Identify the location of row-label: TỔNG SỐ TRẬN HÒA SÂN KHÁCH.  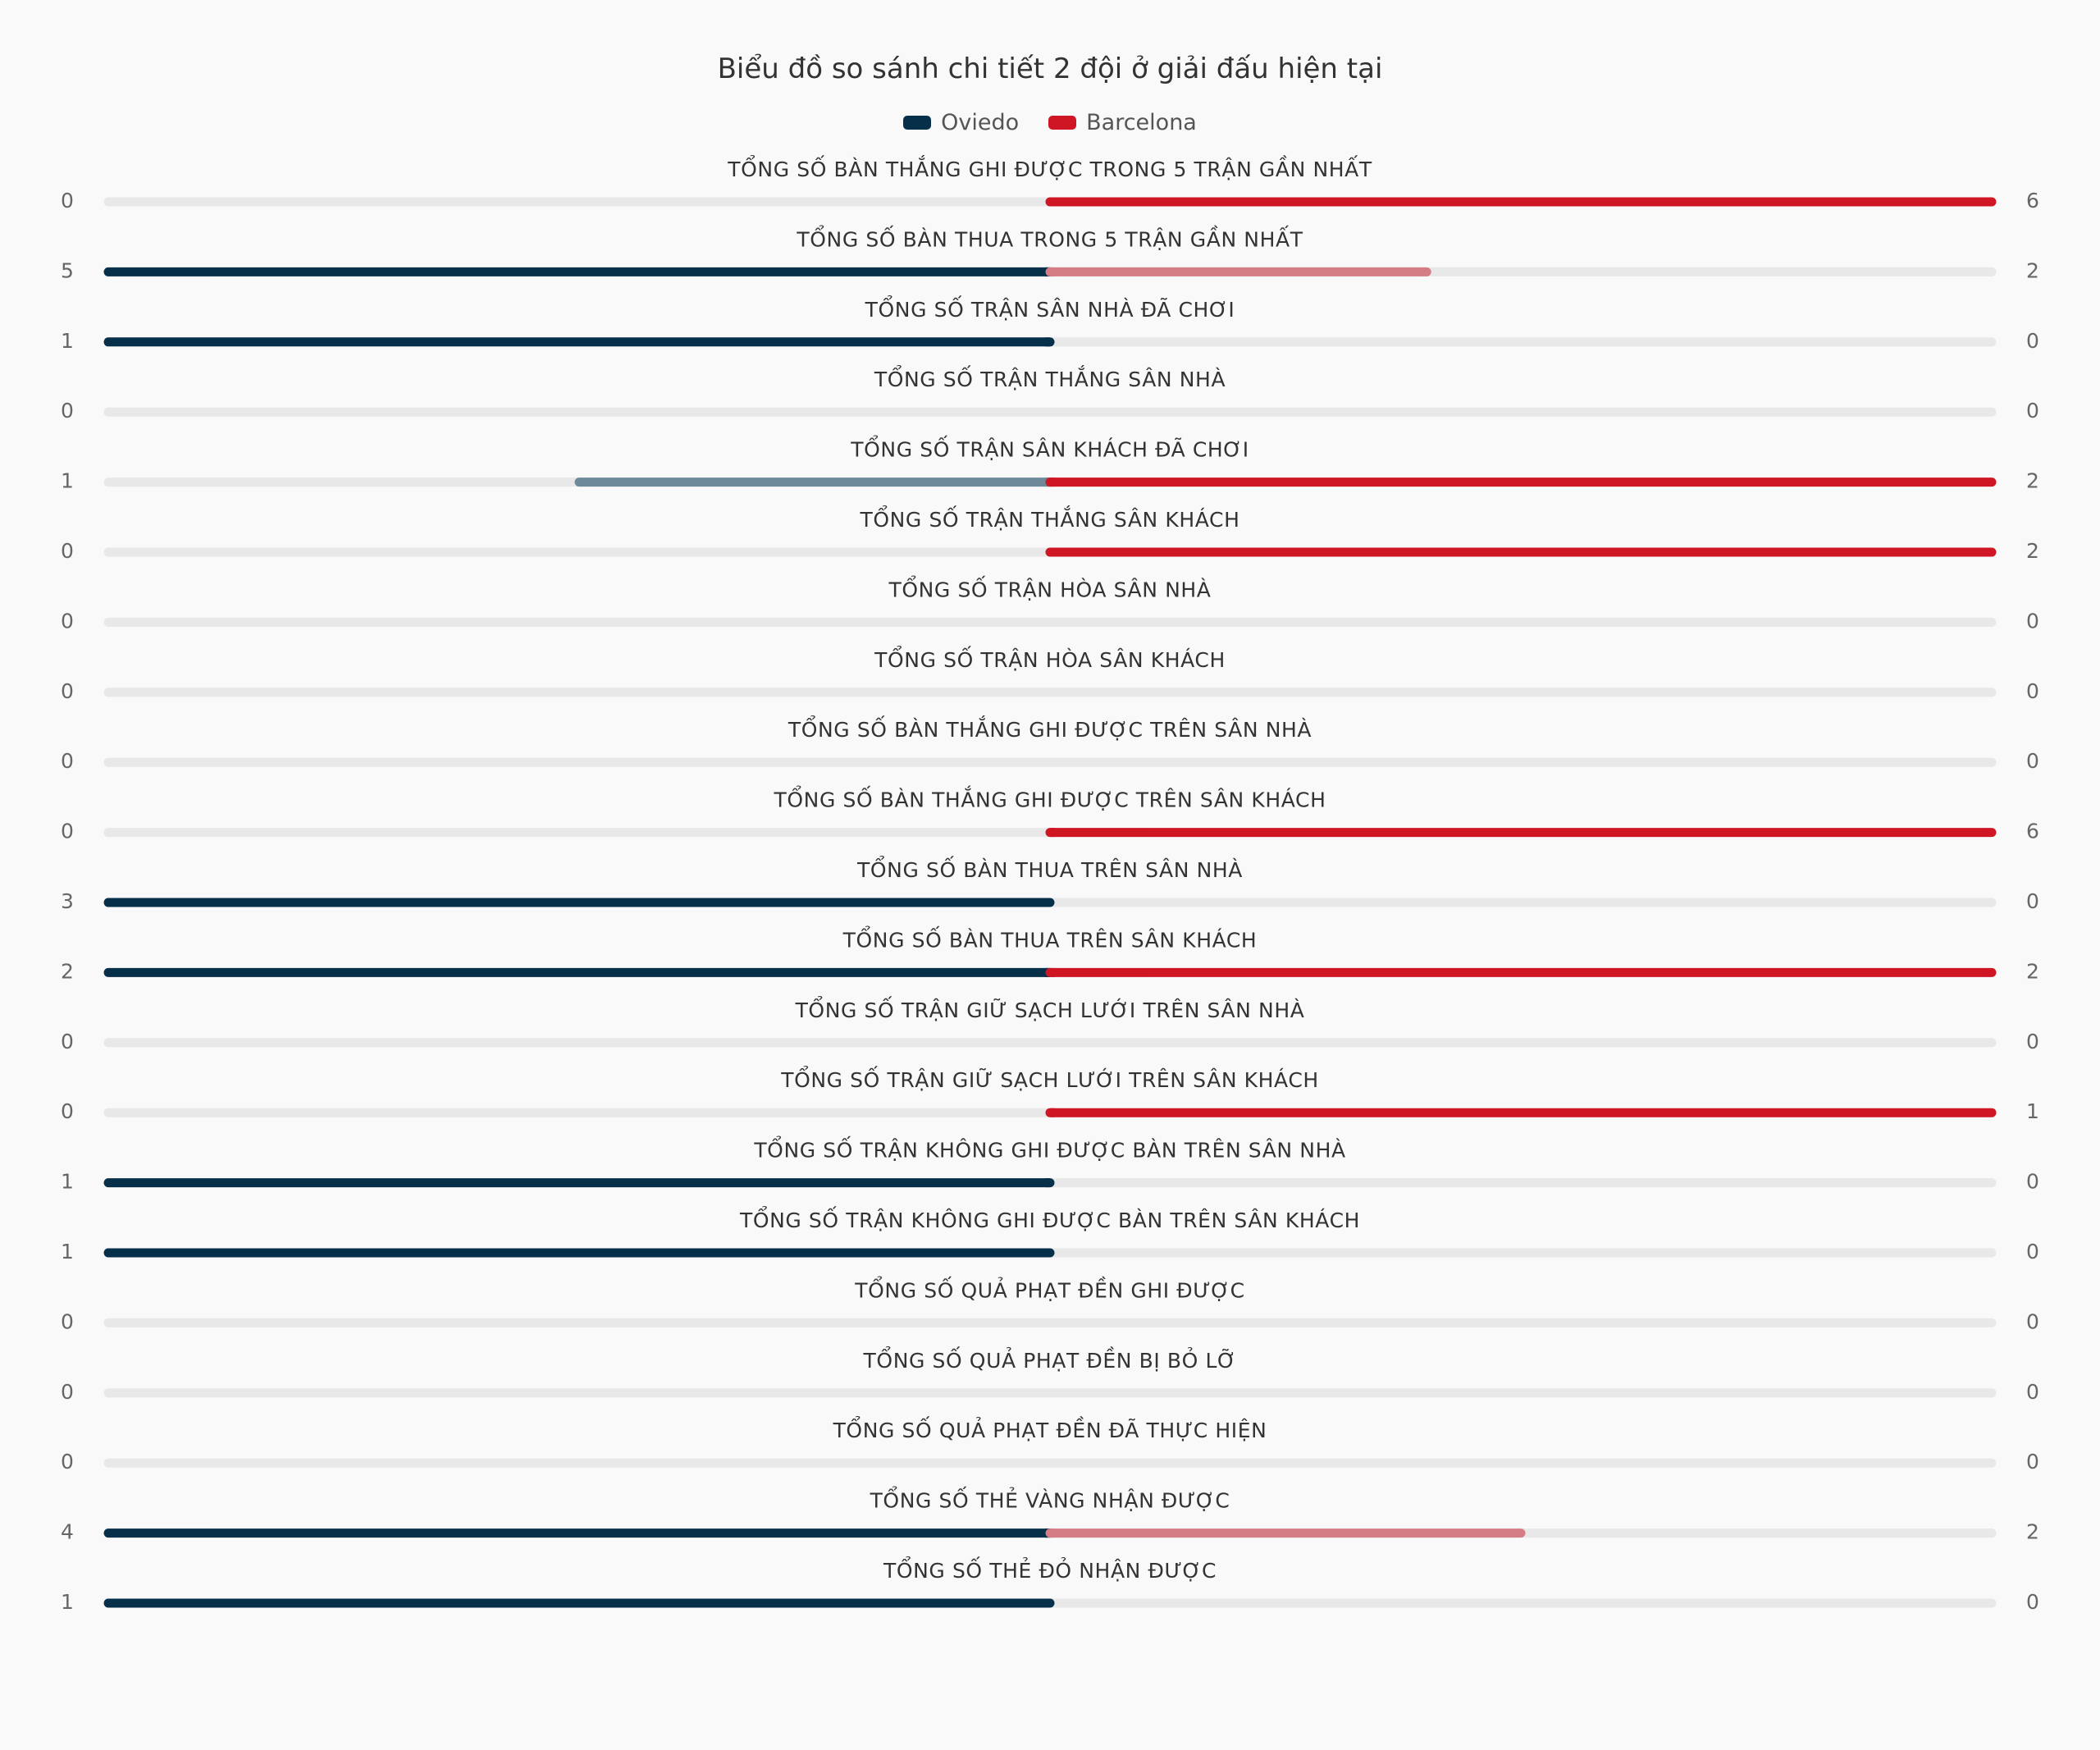
(1050, 658).